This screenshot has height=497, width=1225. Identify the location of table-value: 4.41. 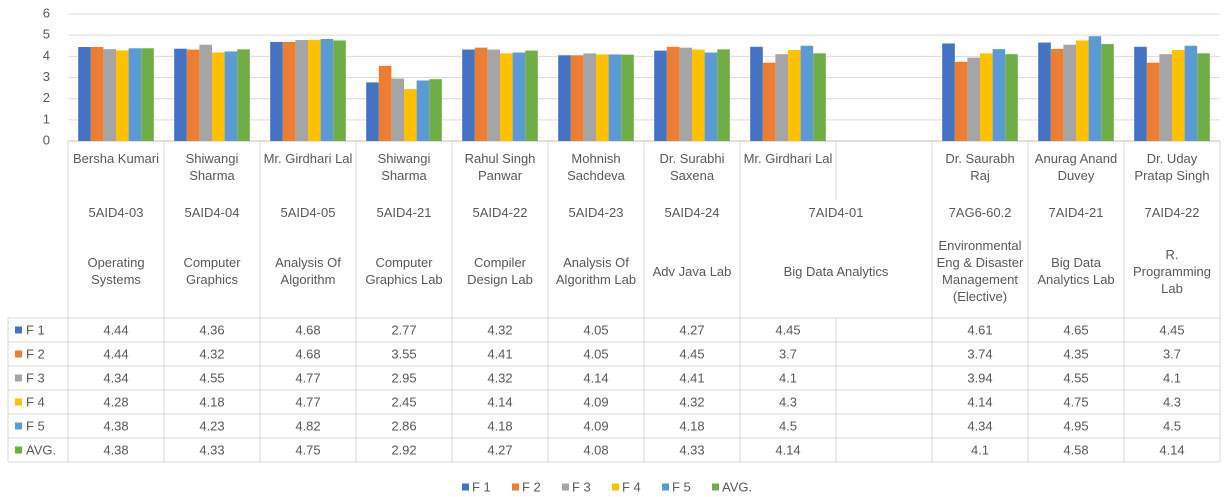
(691, 377).